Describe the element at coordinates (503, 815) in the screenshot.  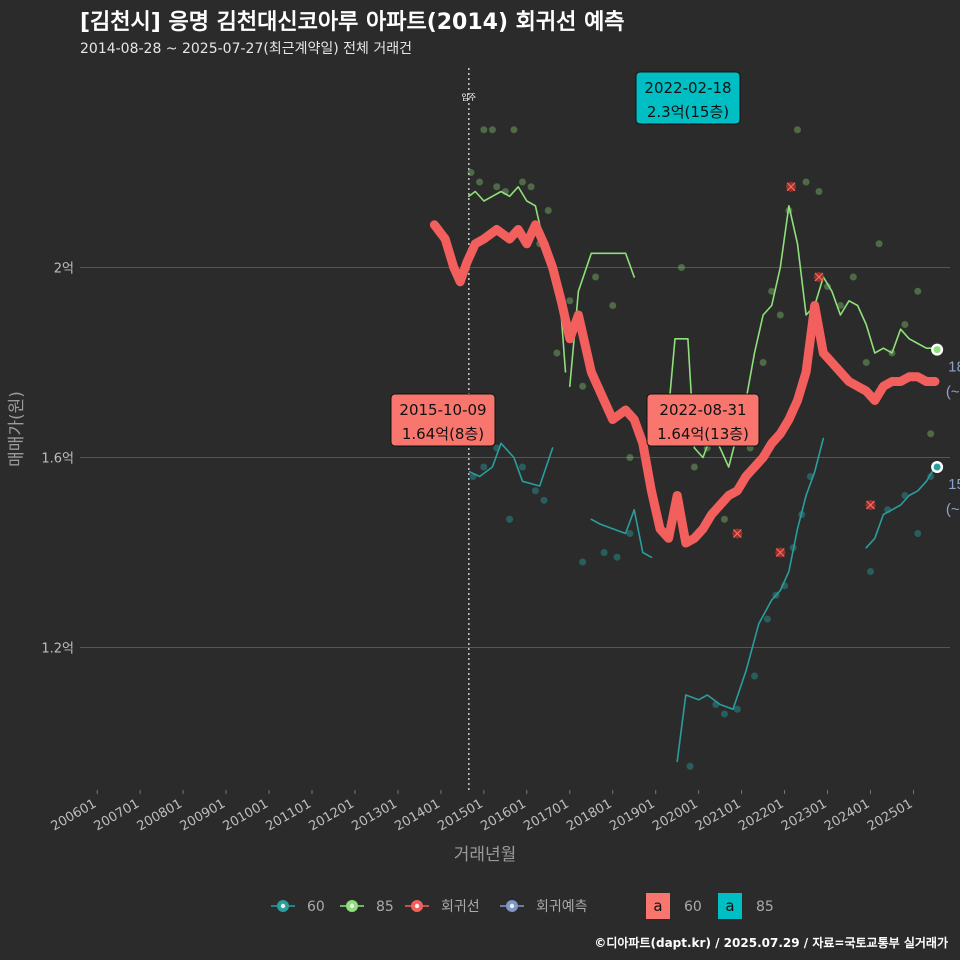
I see `x-tick-label: 201601` at that location.